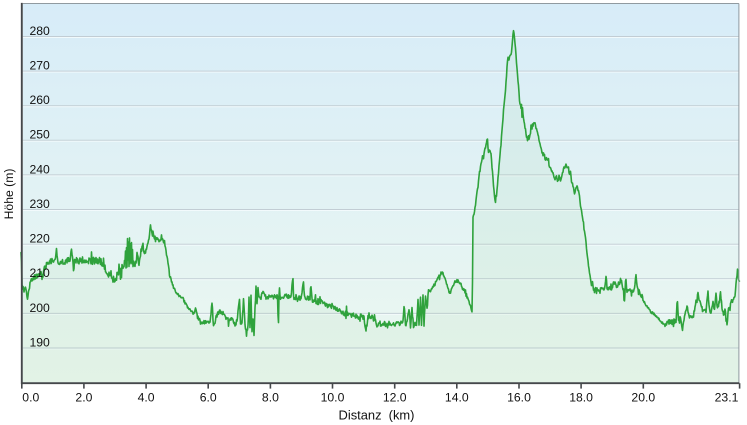 The height and width of the screenshot is (425, 747). What do you see at coordinates (146, 398) in the screenshot?
I see `svg-text: 4.0` at bounding box center [146, 398].